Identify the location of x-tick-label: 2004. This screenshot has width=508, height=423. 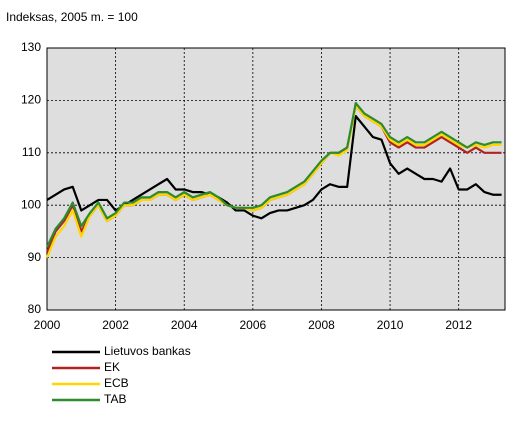
(184, 325).